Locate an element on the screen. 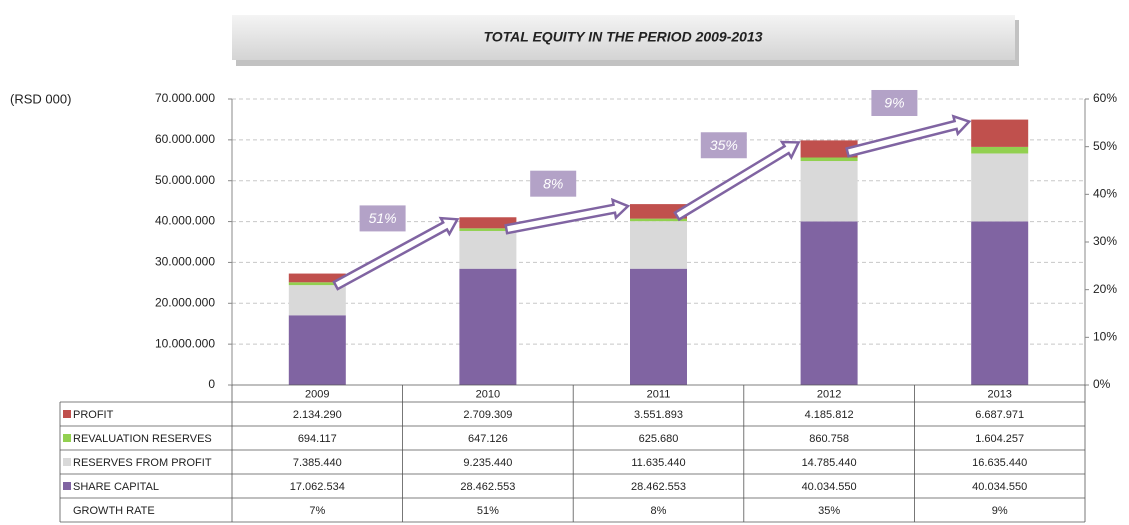 The width and height of the screenshot is (1129, 525). table-cell: 9.235.440 is located at coordinates (487, 463).